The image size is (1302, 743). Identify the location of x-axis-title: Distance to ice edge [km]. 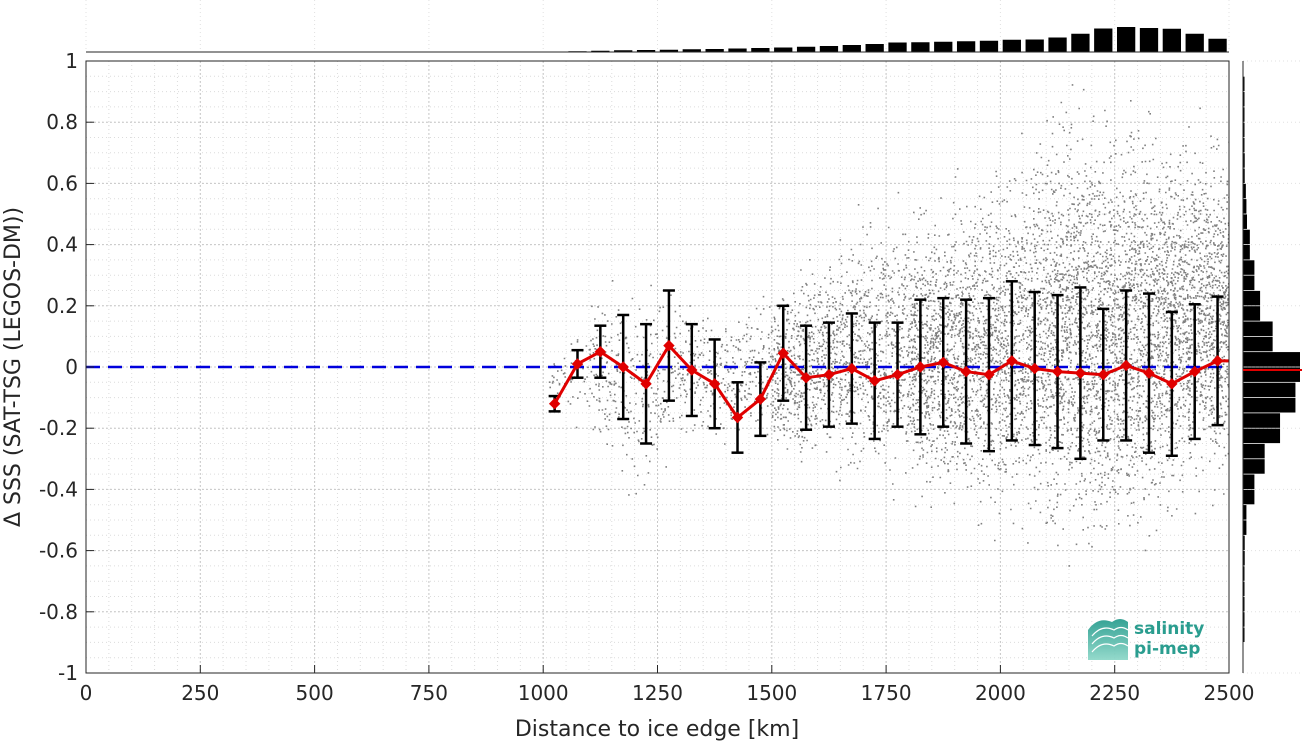
(657, 729).